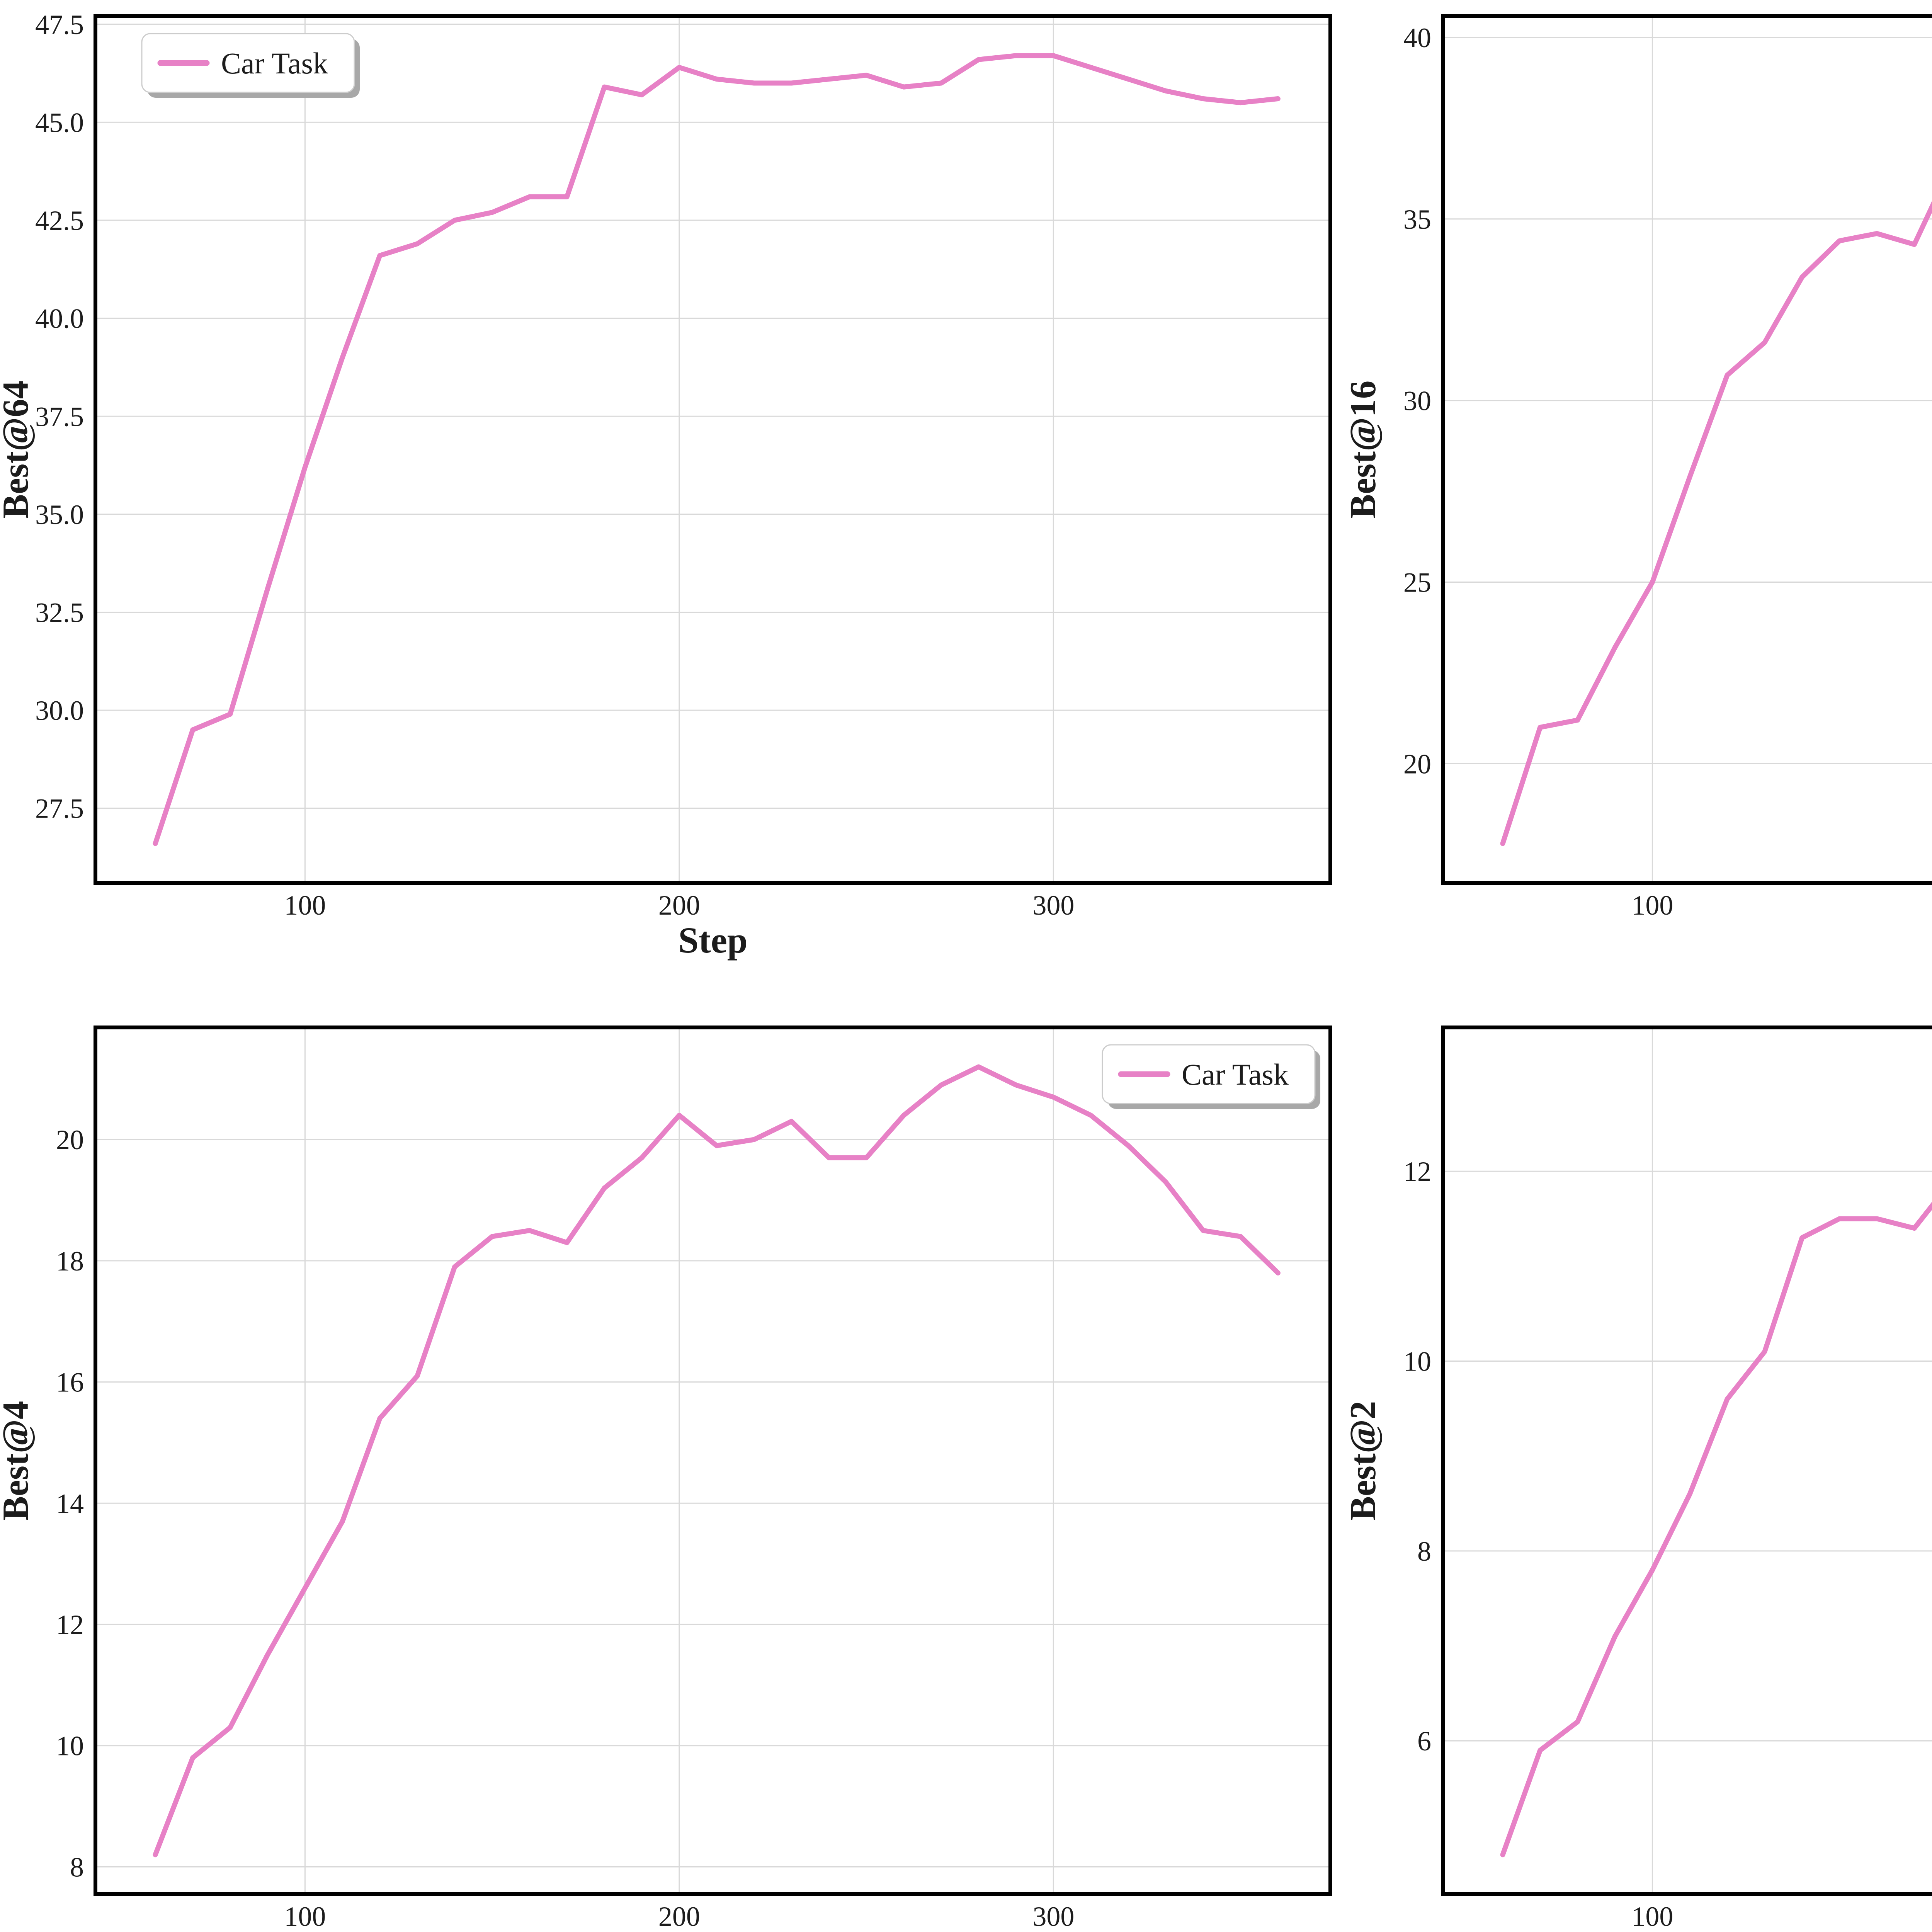 This screenshot has height=1932, width=1932. Describe the element at coordinates (60, 221) in the screenshot. I see `y-tick-label: 42.5` at that location.